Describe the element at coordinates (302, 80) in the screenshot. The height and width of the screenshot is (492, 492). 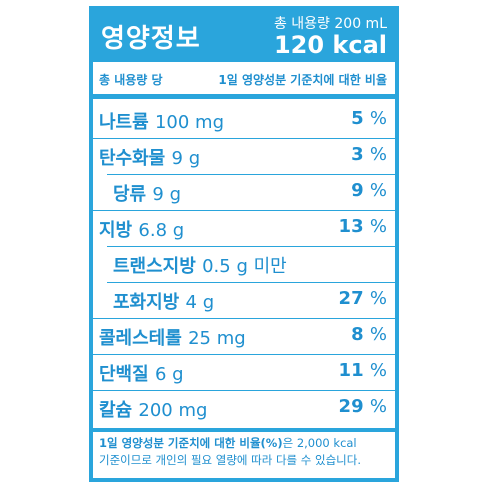
I see `daily-value-label: 1일 영양성분 기준치에 대한 비율` at that location.